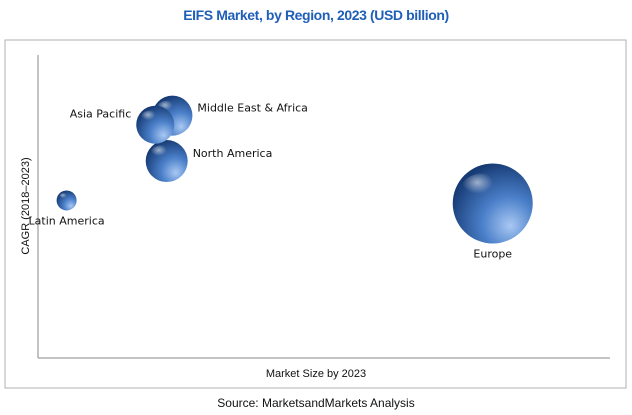 The height and width of the screenshot is (415, 632). I want to click on data-label-north-america: North America, so click(233, 153).